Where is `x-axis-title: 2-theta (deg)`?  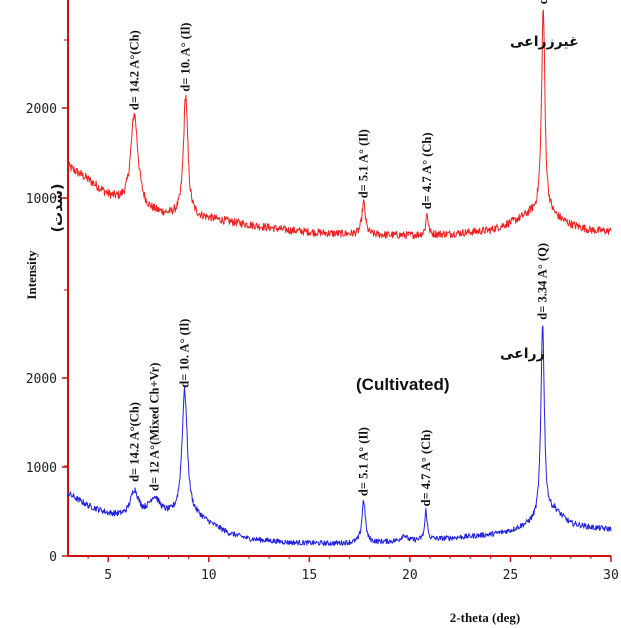
x-axis-title: 2-theta (deg) is located at coordinates (485, 617).